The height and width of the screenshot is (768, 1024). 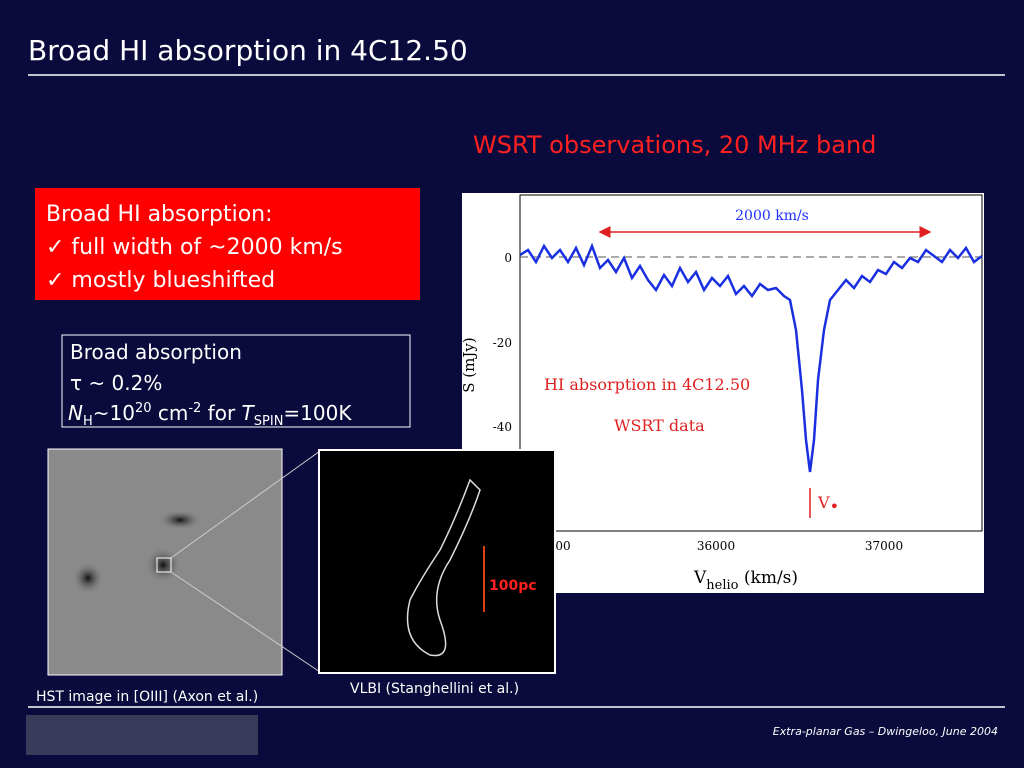 I want to click on contours, so click(x=443, y=567).